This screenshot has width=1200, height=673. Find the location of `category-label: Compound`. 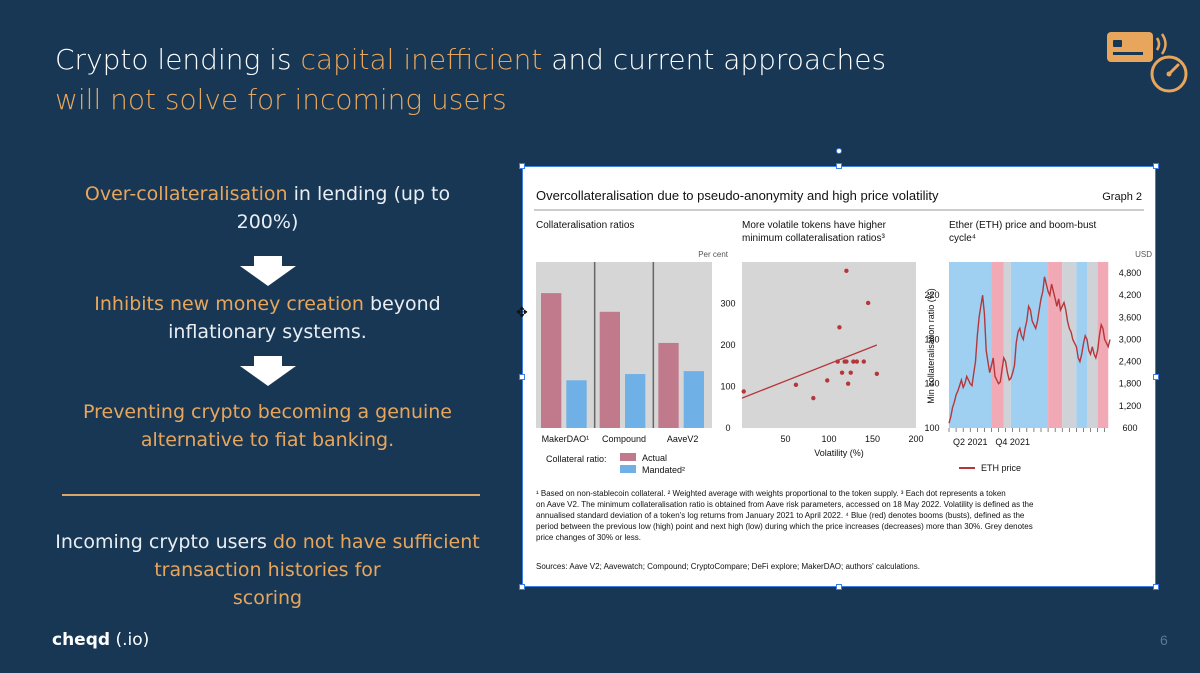

category-label: Compound is located at coordinates (624, 439).